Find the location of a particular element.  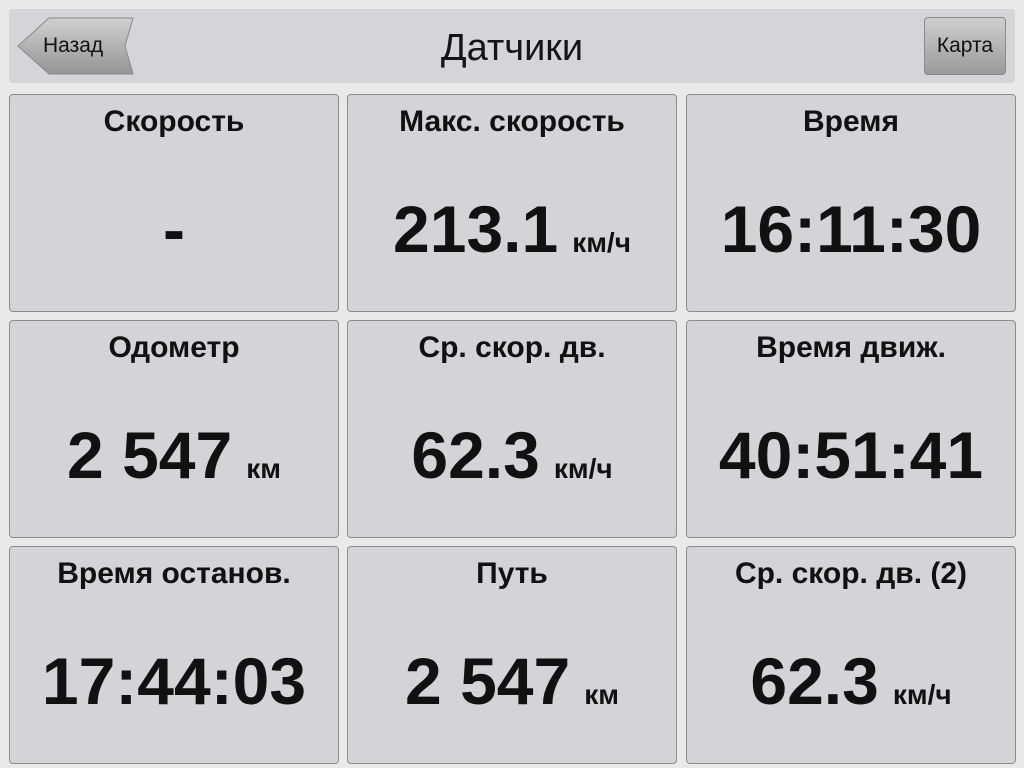

sensor-value: 213.1 км/ч is located at coordinates (512, 229).